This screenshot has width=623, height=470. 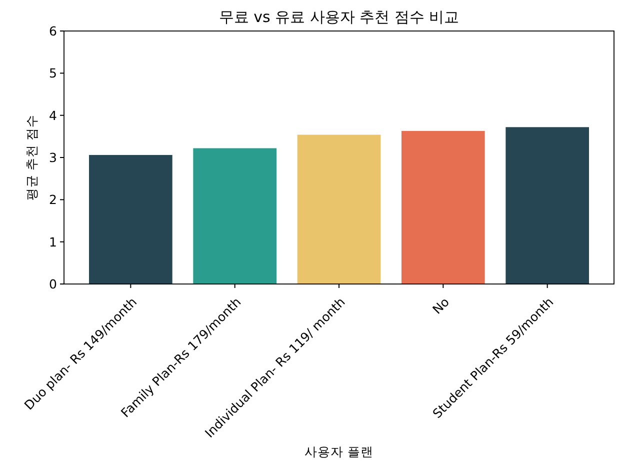 What do you see at coordinates (53, 284) in the screenshot?
I see `y-tick-label: 0` at bounding box center [53, 284].